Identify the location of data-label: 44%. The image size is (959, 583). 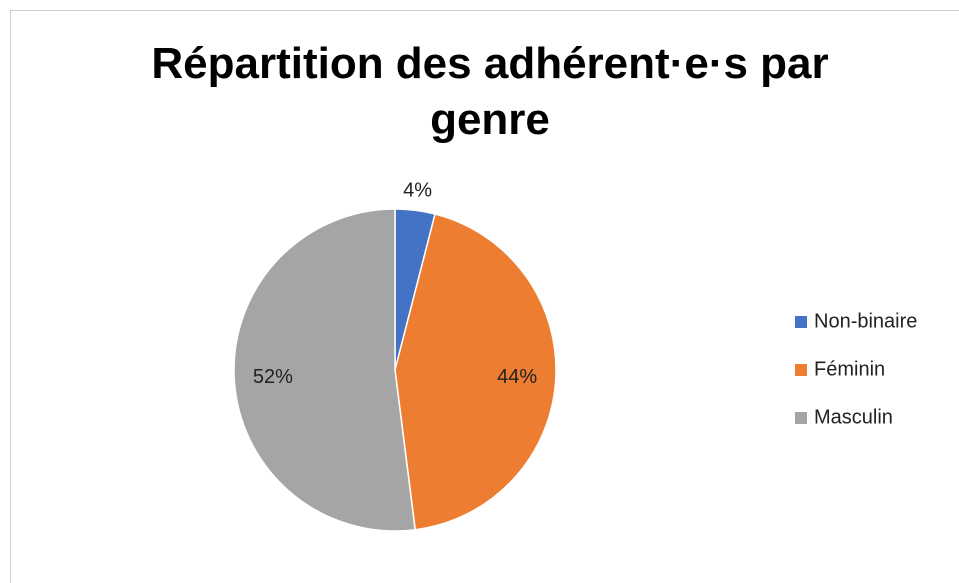
(517, 377).